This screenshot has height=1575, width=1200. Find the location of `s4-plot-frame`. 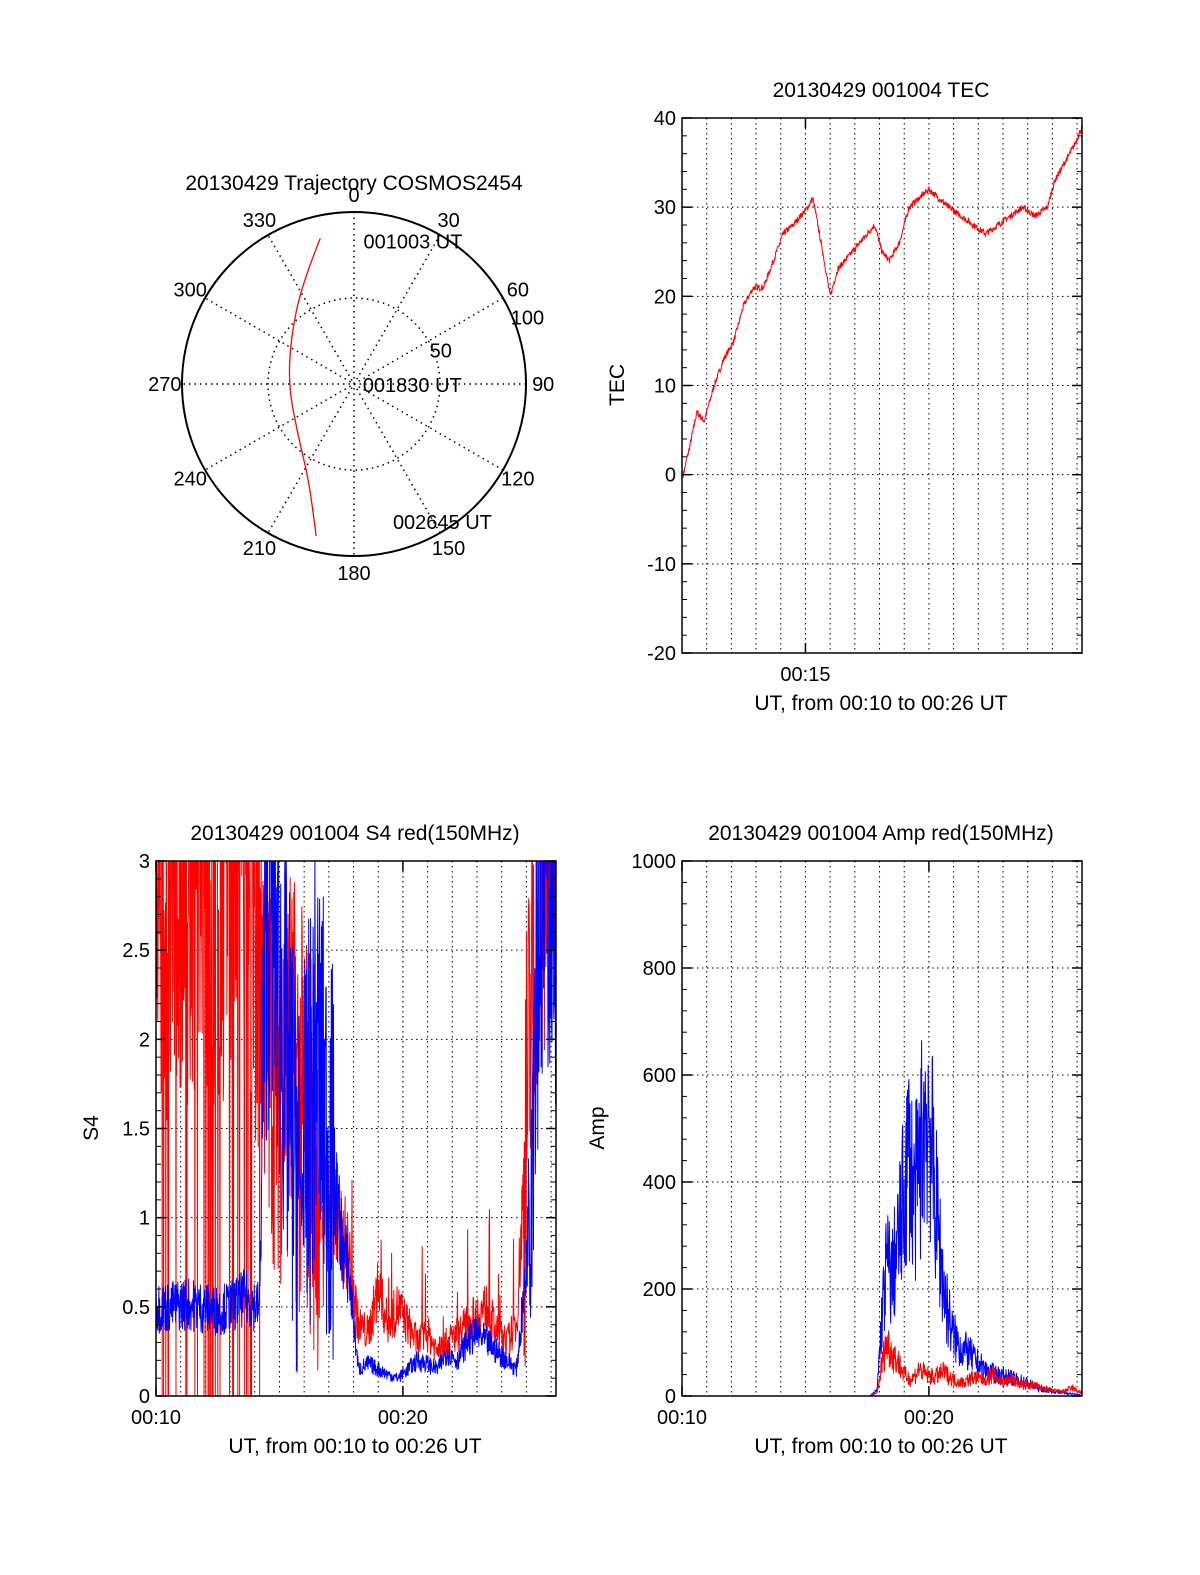

s4-plot-frame is located at coordinates (356, 1128).